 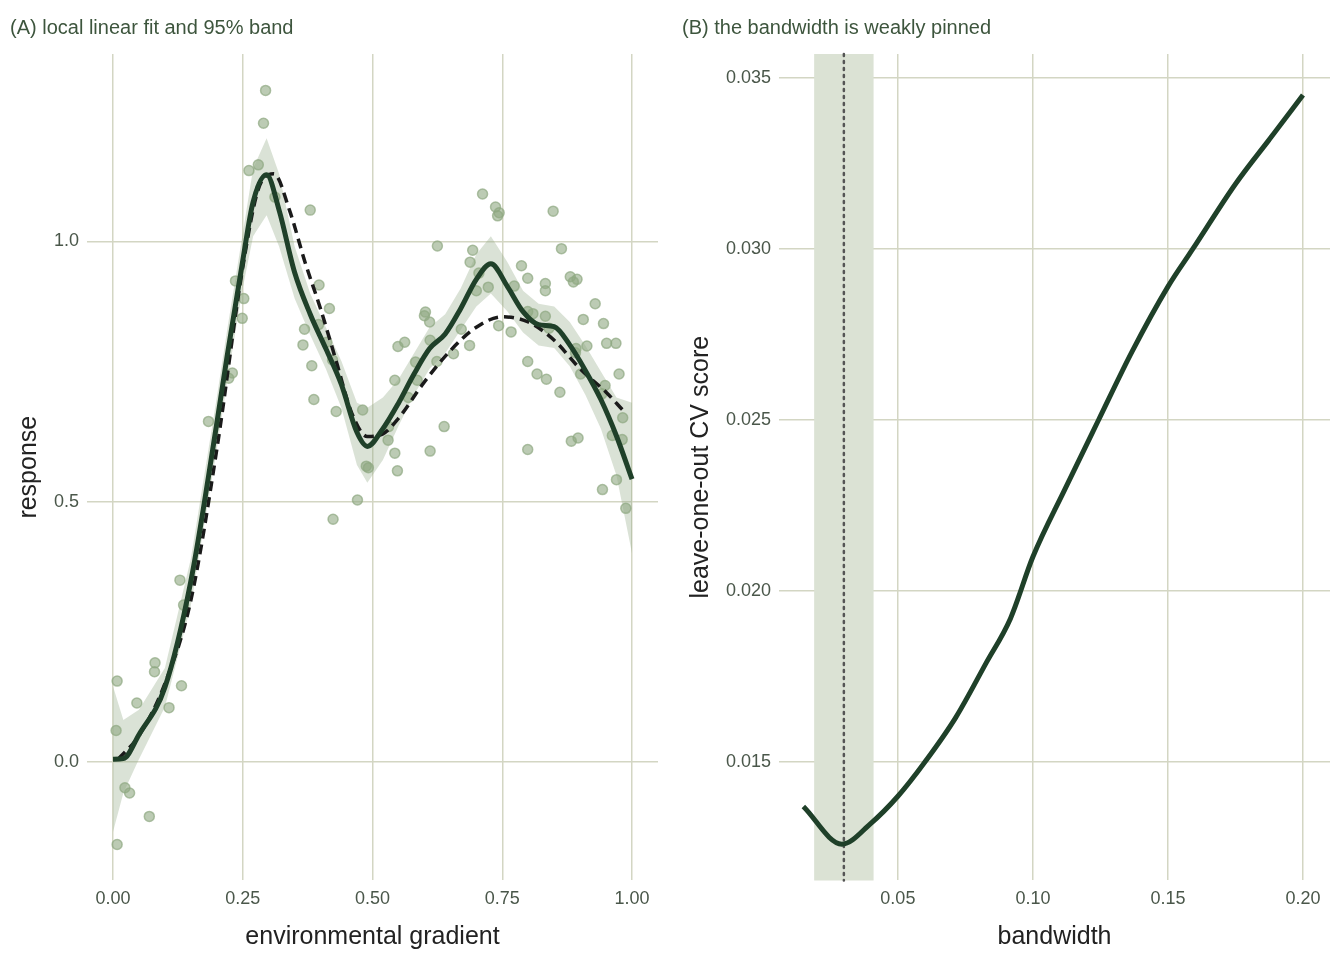 What do you see at coordinates (113, 898) in the screenshot?
I see `x-tick-label: 0.00` at bounding box center [113, 898].